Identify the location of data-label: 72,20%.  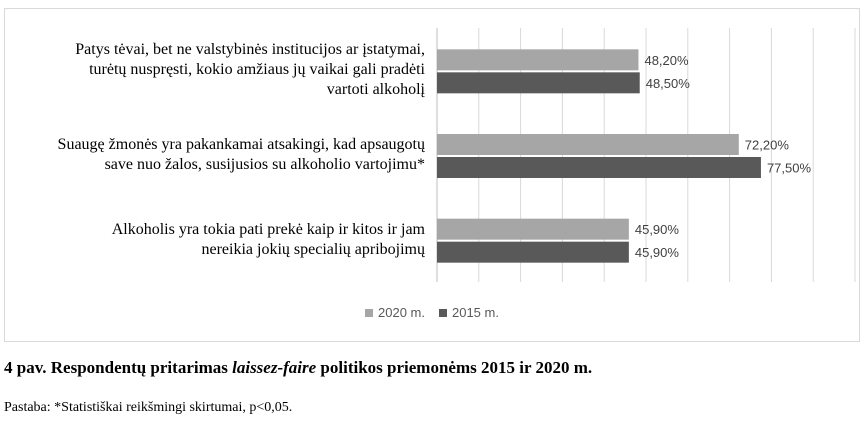
(767, 145).